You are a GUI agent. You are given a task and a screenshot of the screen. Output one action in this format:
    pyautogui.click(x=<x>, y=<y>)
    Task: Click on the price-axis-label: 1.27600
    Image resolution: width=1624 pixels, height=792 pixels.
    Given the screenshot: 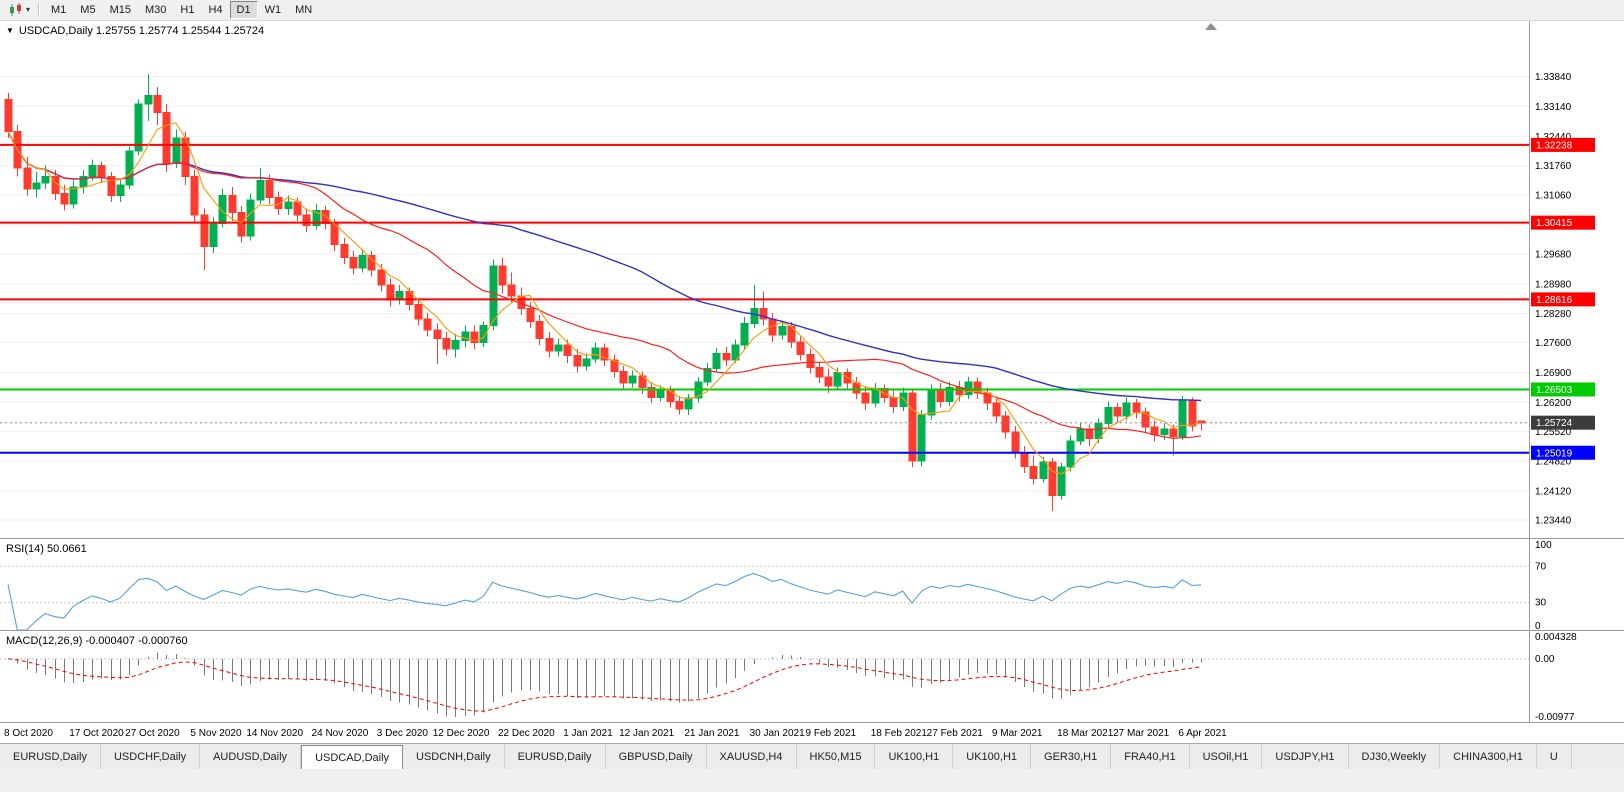 What is the action you would take?
    pyautogui.click(x=1553, y=343)
    